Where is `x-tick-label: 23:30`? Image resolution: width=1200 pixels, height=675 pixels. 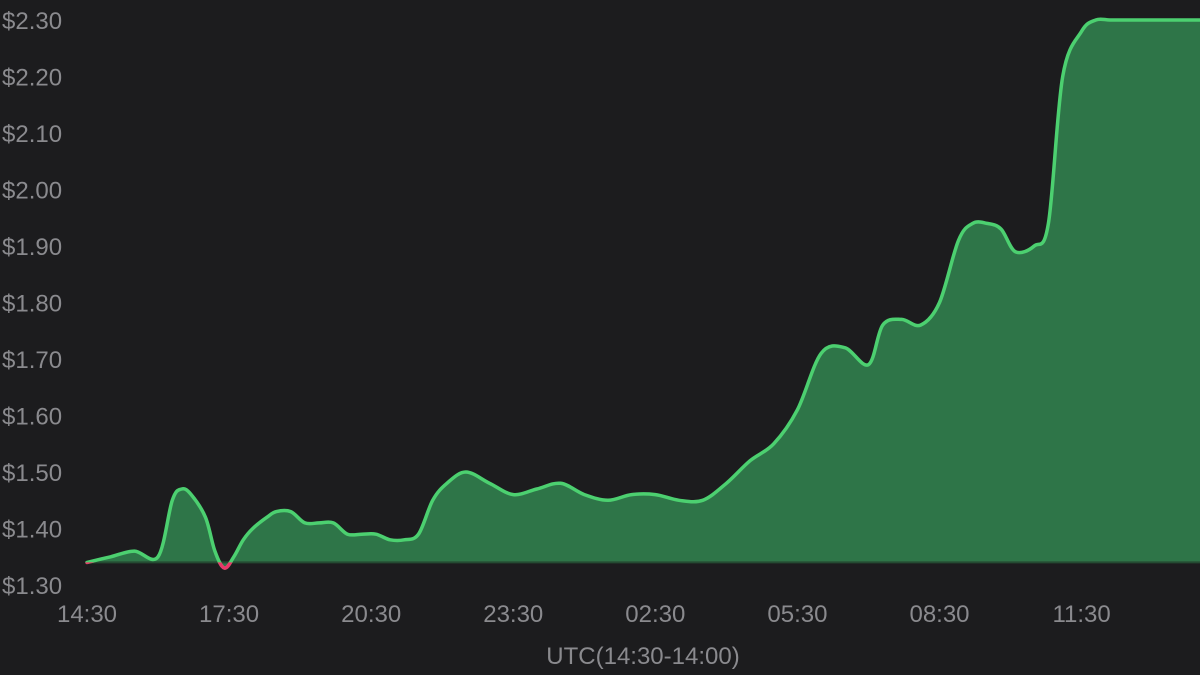 x-tick-label: 23:30 is located at coordinates (513, 614).